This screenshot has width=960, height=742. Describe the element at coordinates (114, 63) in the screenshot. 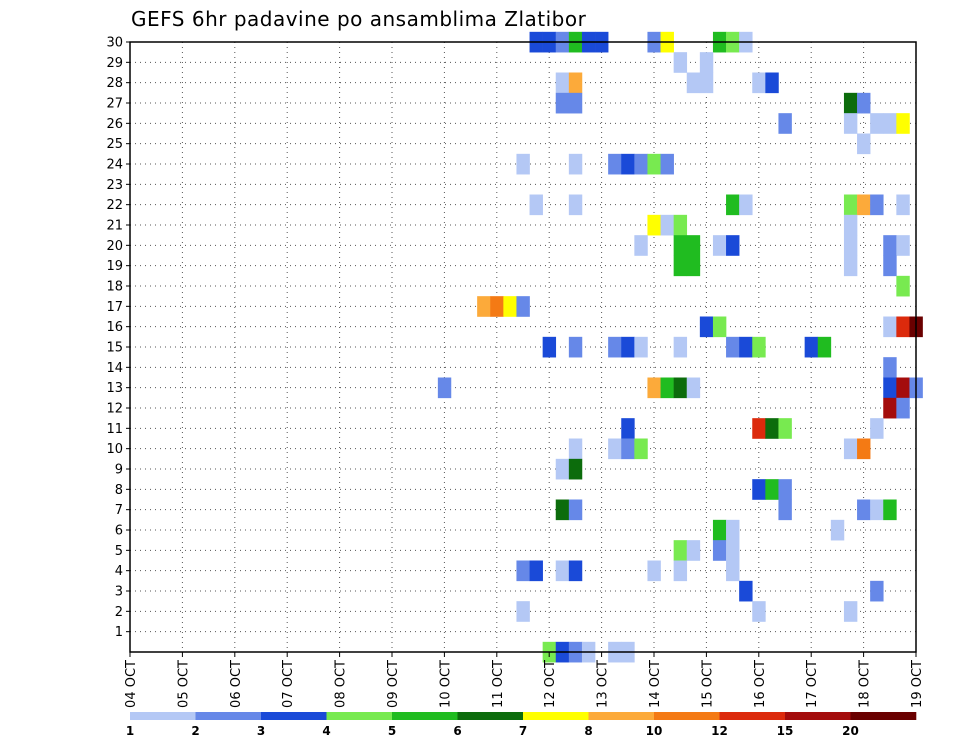

I see `y-tick-label: 29` at that location.